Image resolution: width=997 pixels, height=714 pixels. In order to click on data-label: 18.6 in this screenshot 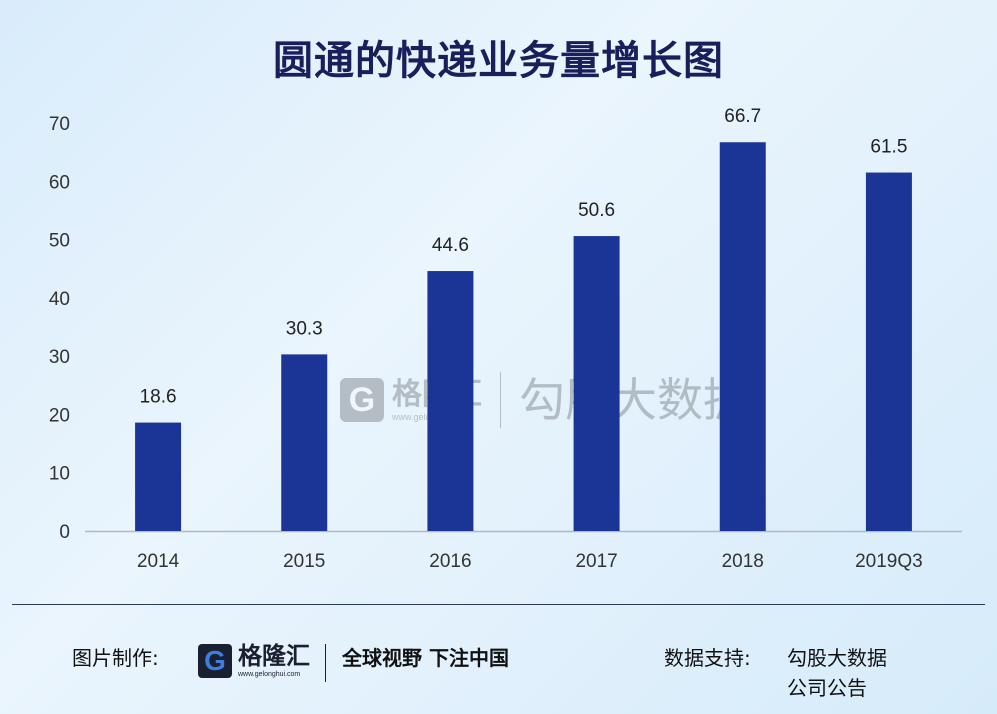, I will do `click(158, 397)`.